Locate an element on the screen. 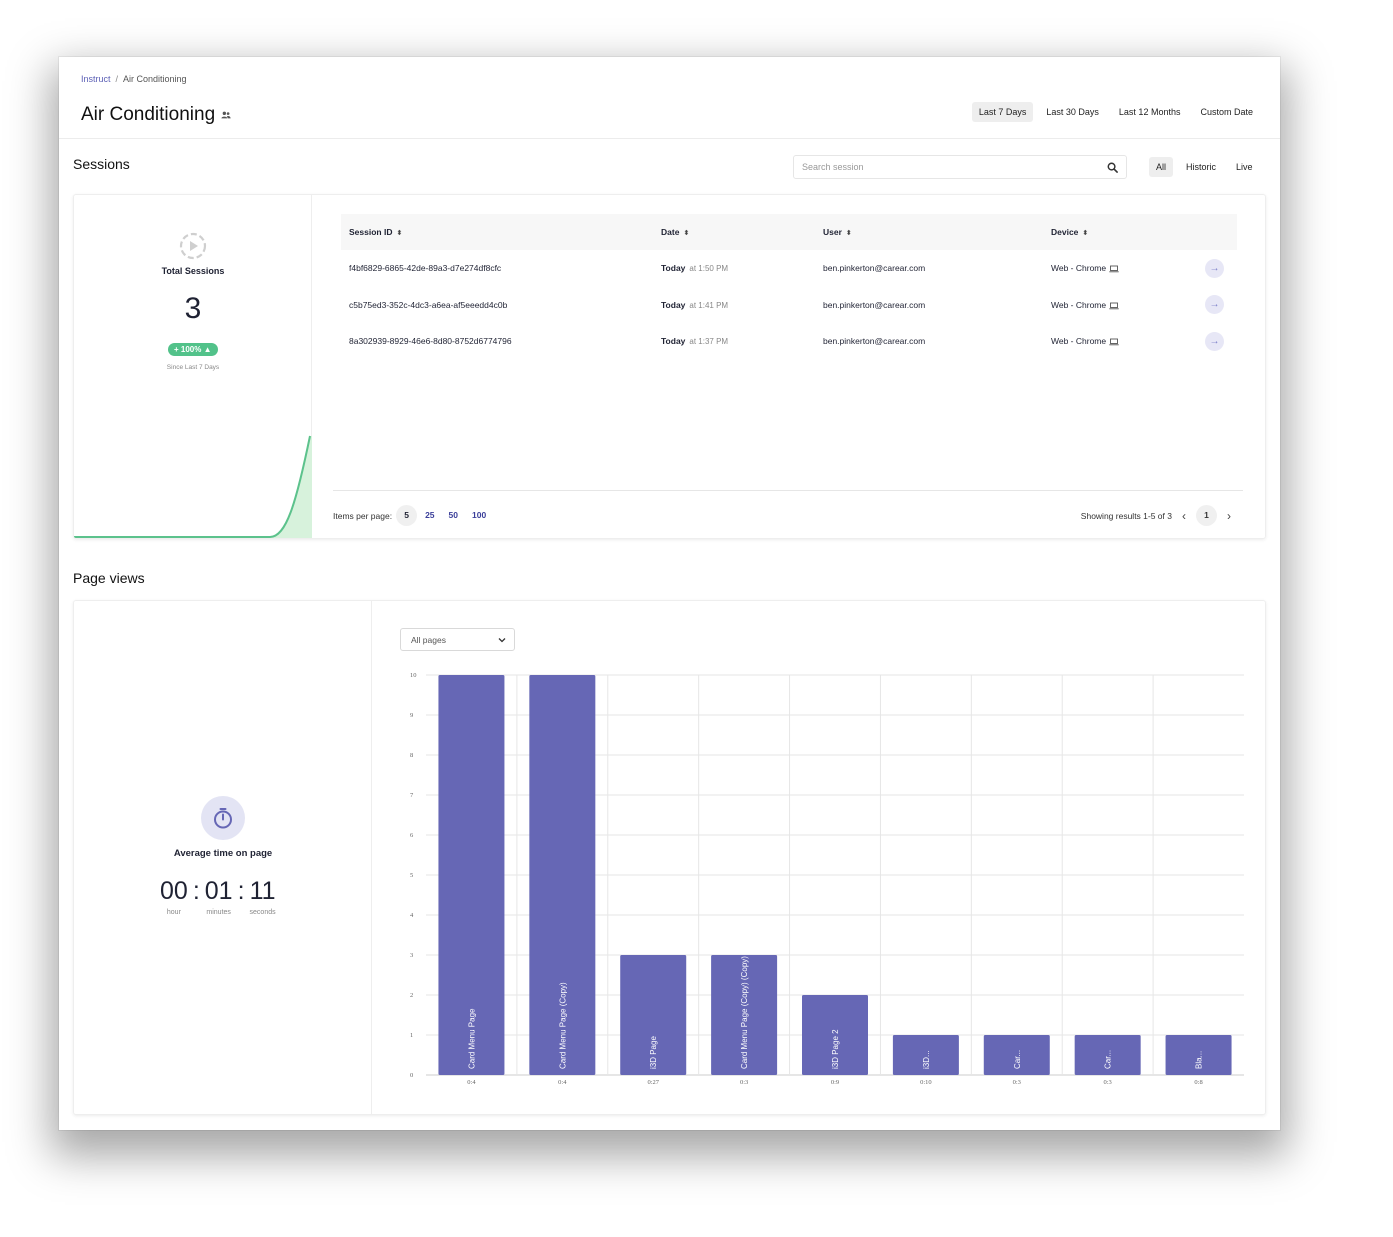 The width and height of the screenshot is (1393, 1237). y-tick-label: 4 is located at coordinates (412, 915).